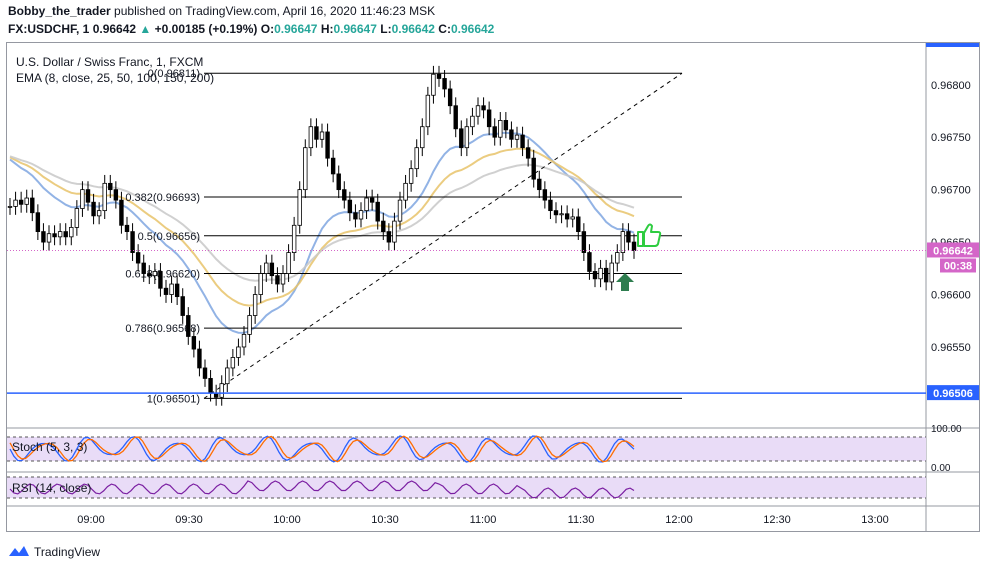  I want to click on stoch-scale-top: 100.00, so click(946, 429).